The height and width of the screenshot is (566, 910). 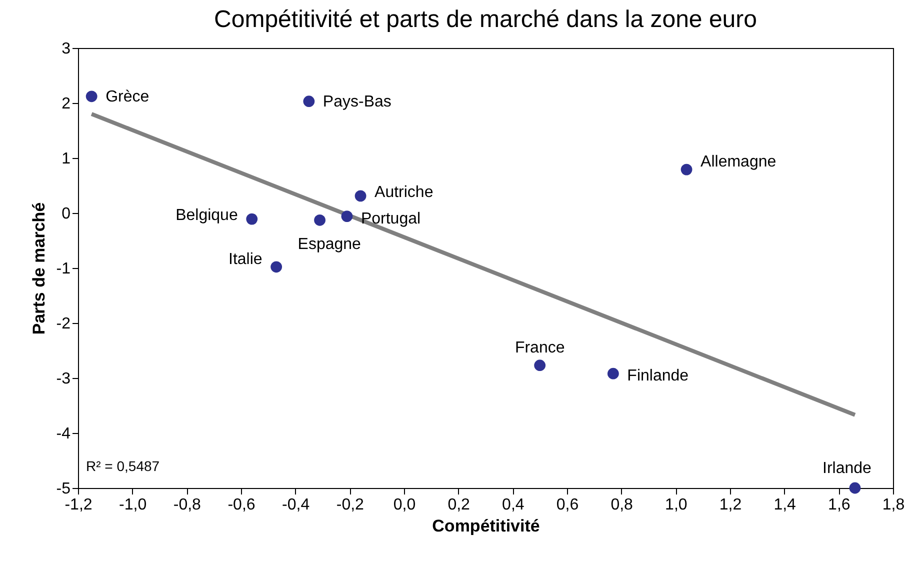 I want to click on x-tick-label: 0,6, so click(x=567, y=505).